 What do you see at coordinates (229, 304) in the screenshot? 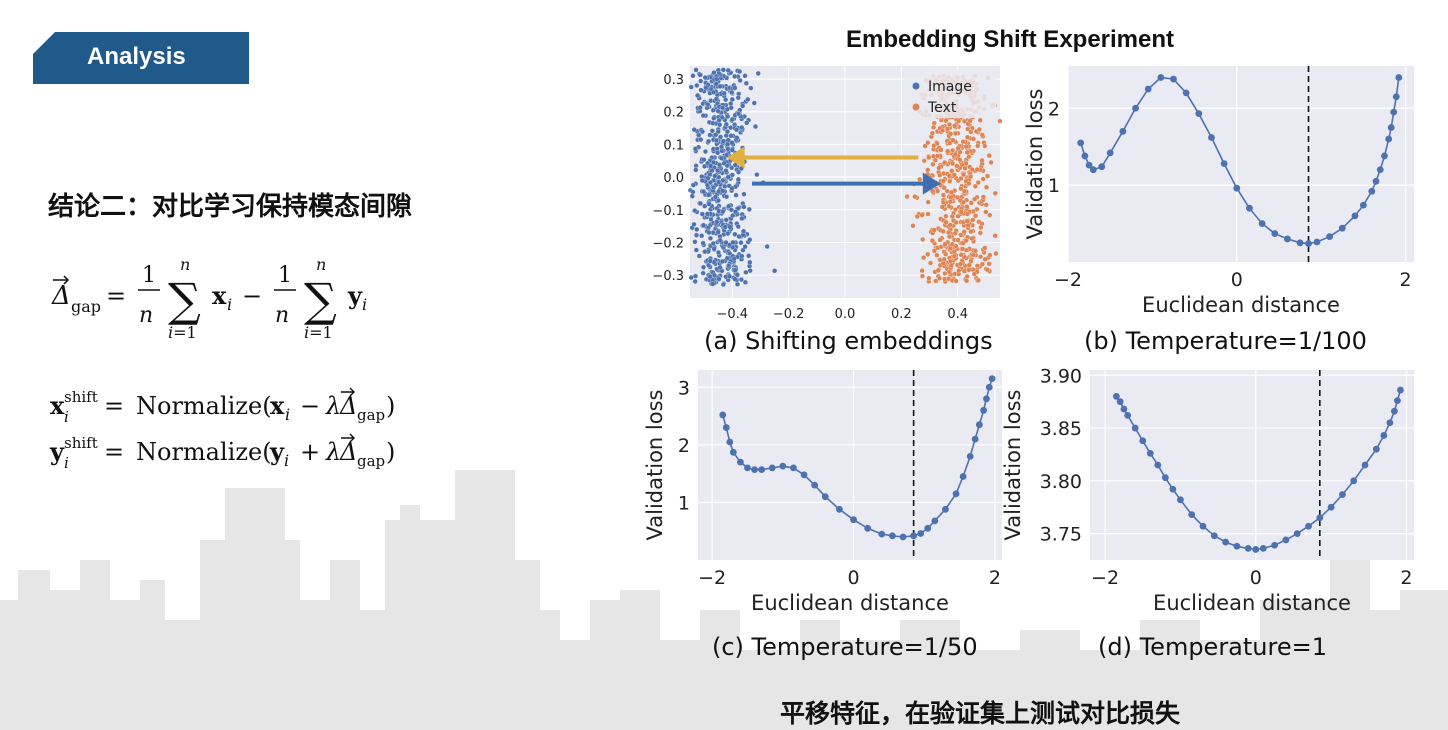
I see `svg-text: i` at bounding box center [229, 304].